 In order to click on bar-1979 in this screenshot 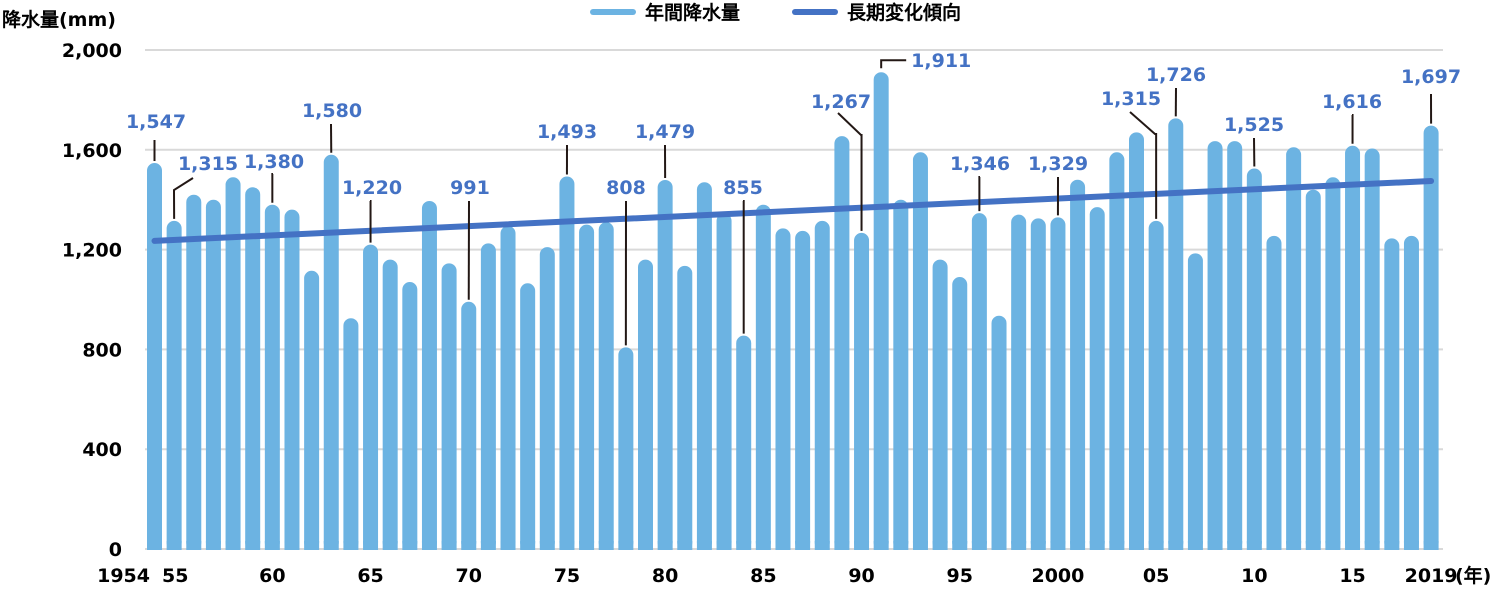, I will do `click(645, 405)`.